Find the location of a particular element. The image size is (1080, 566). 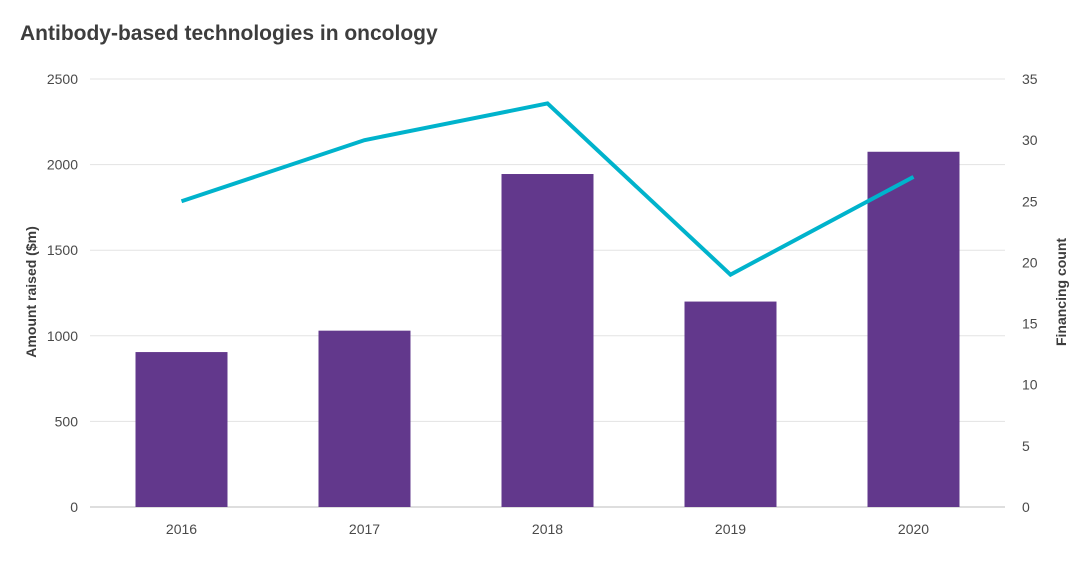

y-axis-label-right: Financing count is located at coordinates (1061, 292).